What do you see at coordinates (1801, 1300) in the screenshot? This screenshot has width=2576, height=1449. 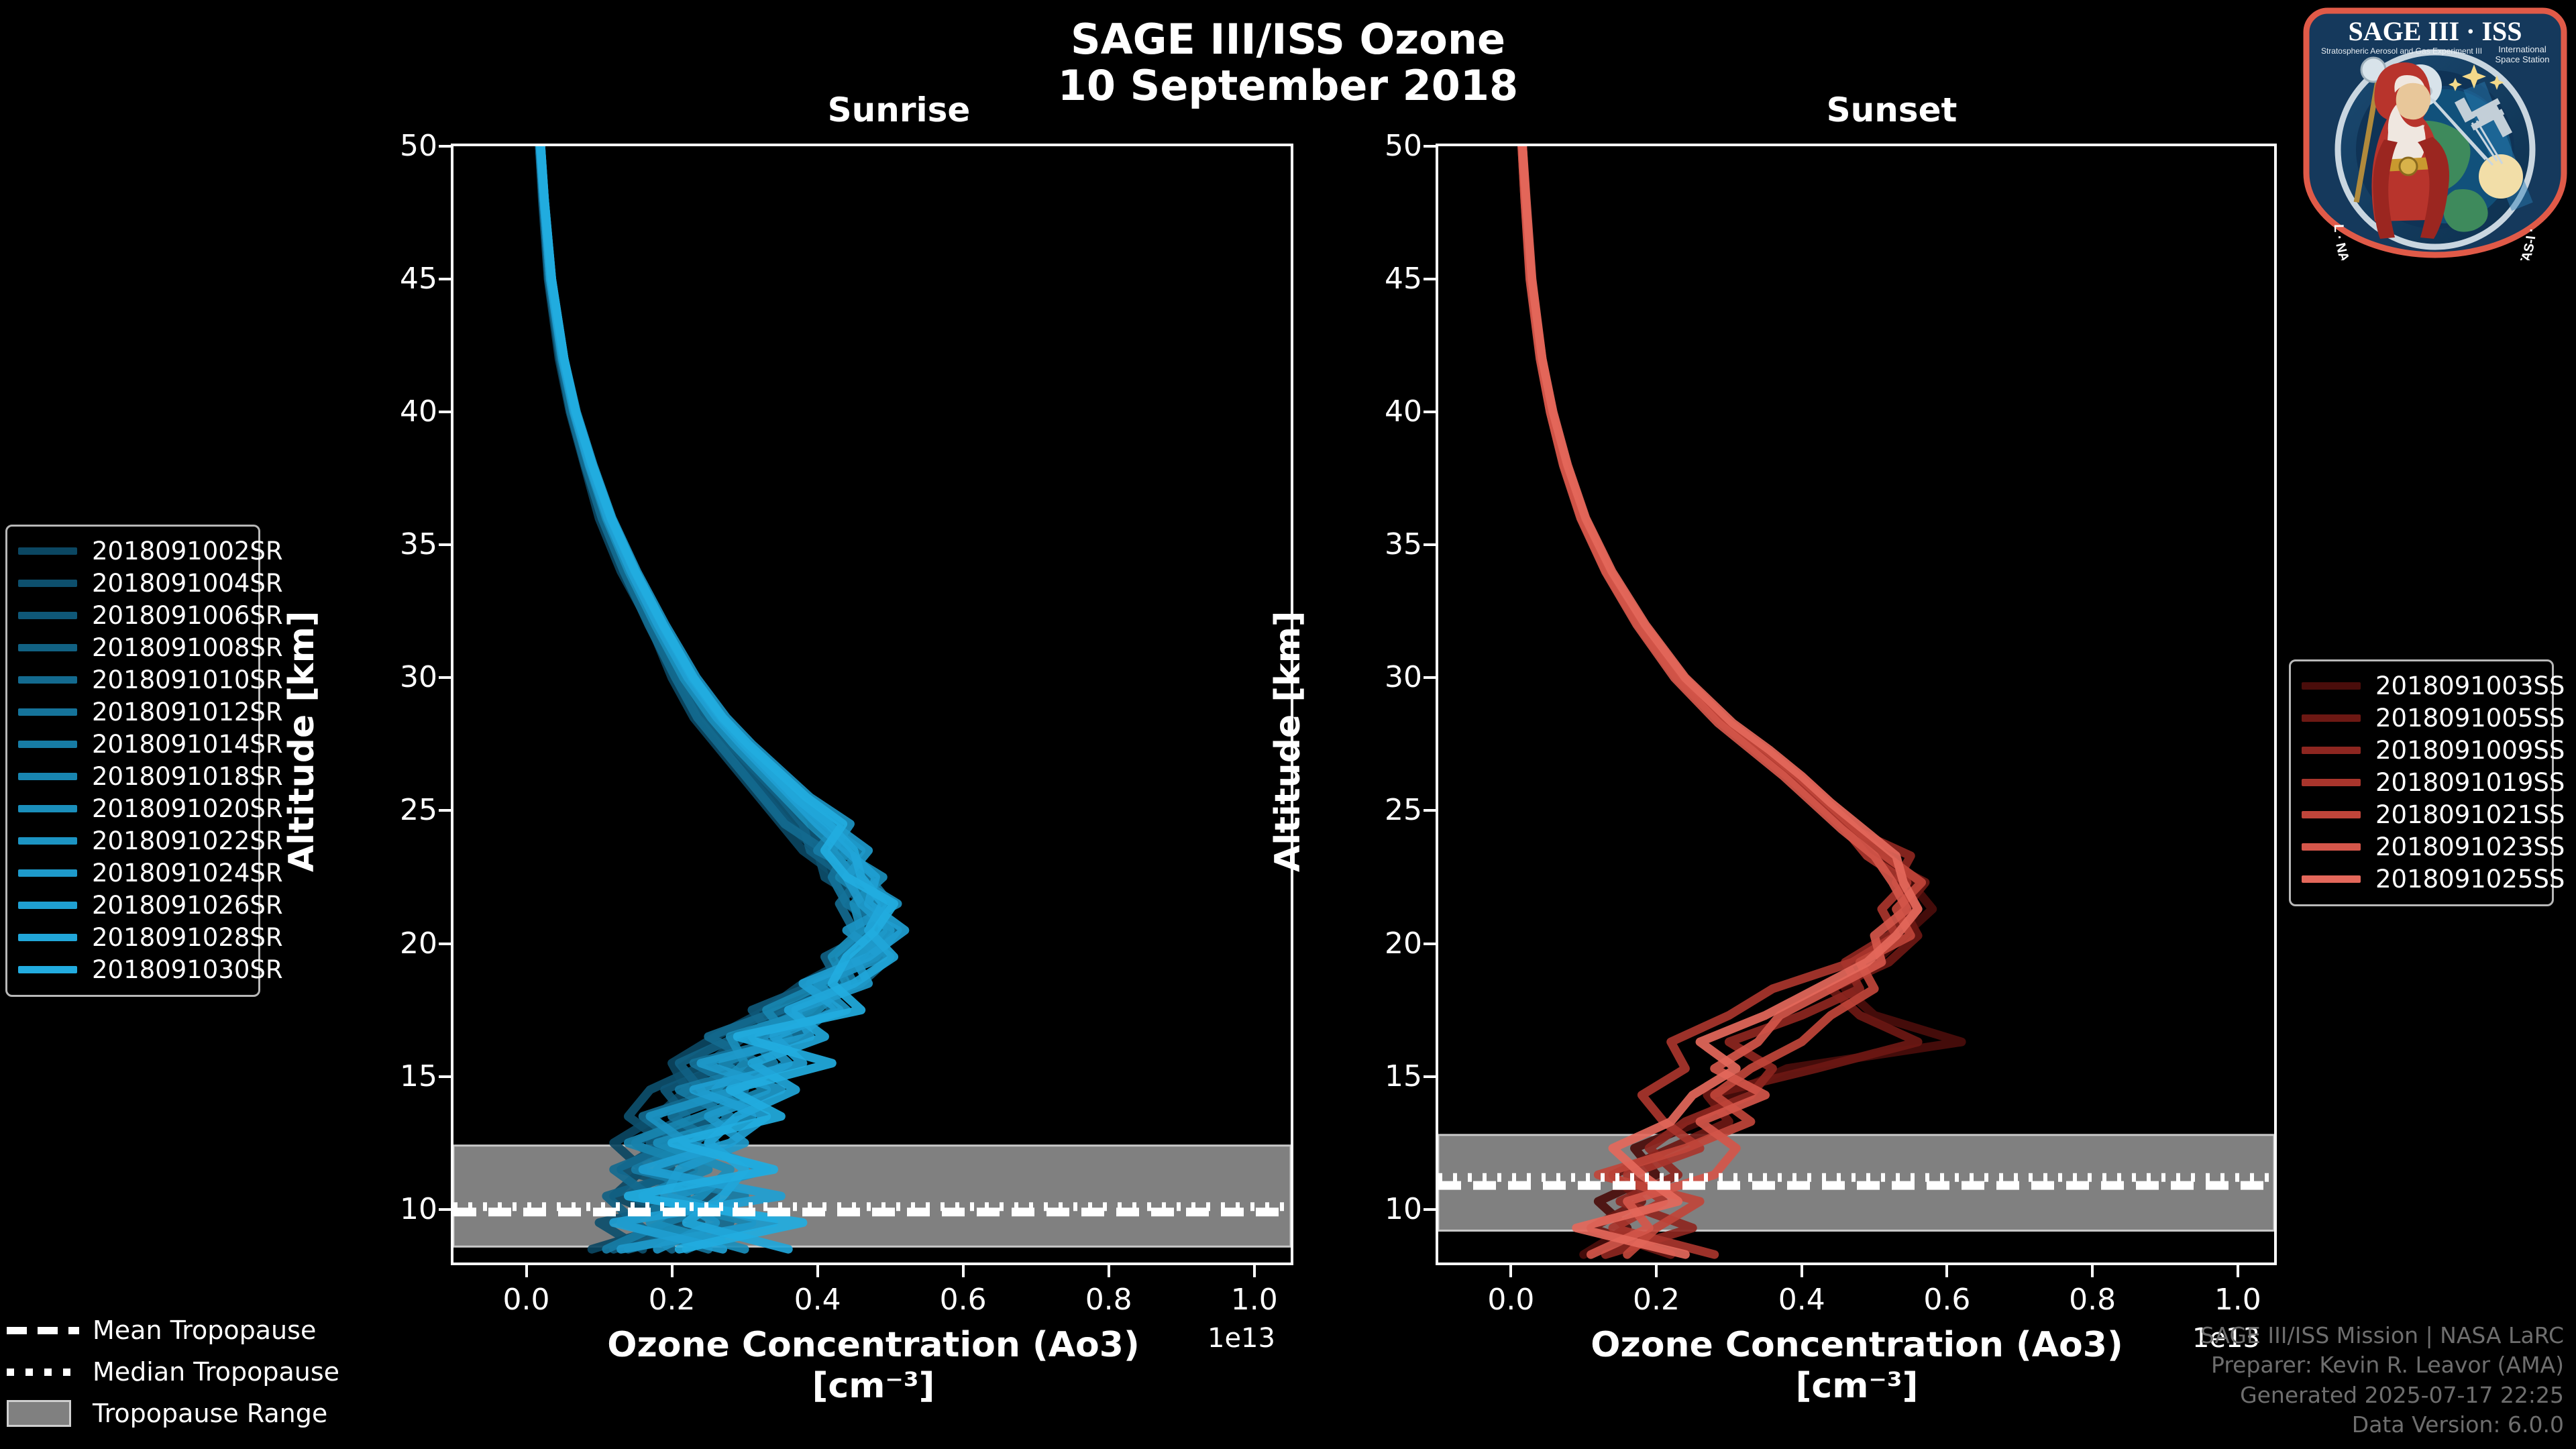 I see `x-tick-label: 0.4` at bounding box center [1801, 1300].